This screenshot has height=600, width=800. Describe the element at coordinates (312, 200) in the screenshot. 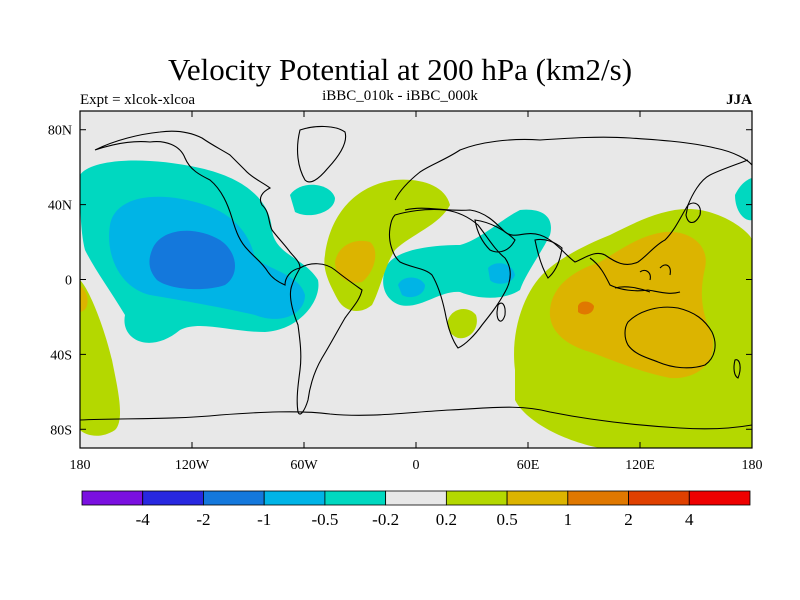

I see `contour-region-natl-neg` at that location.